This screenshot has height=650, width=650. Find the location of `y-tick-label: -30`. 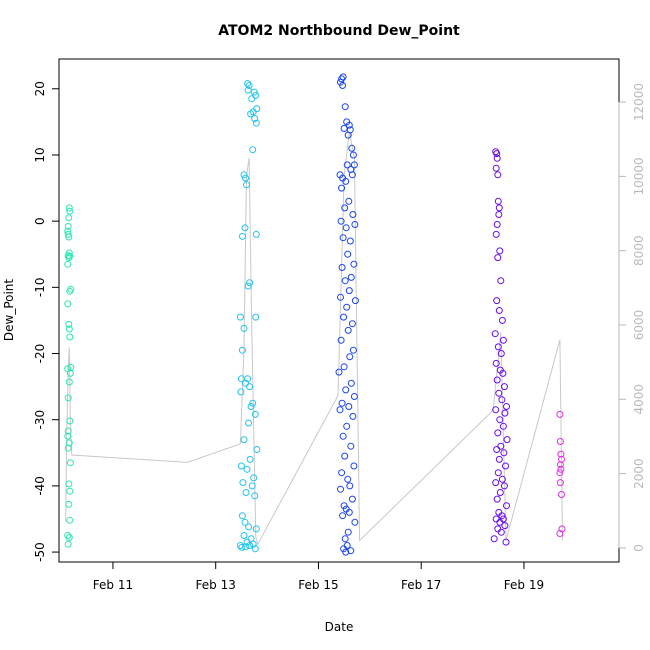

y-tick-label: -30 is located at coordinates (40, 420).